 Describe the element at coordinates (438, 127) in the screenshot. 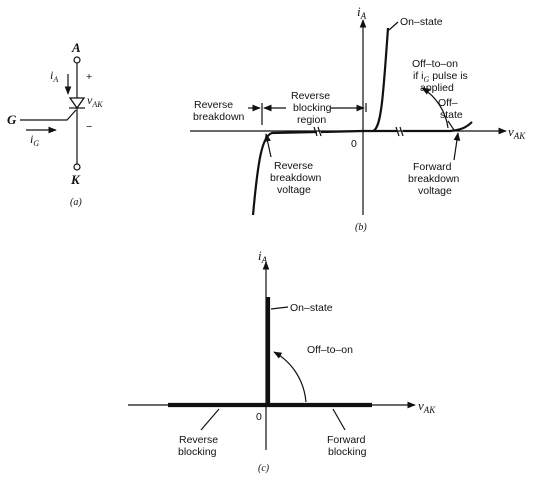

I see `b-forward-blocking-curve` at that location.